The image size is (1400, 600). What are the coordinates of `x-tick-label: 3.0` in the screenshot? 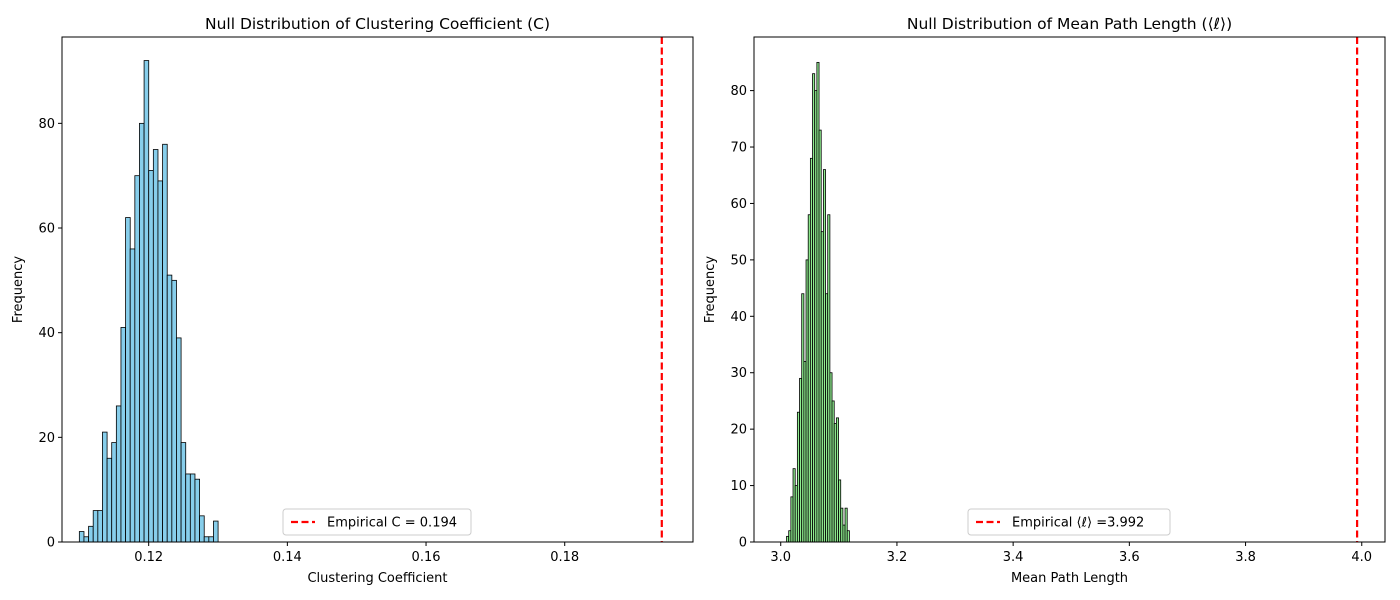 It's located at (780, 557).